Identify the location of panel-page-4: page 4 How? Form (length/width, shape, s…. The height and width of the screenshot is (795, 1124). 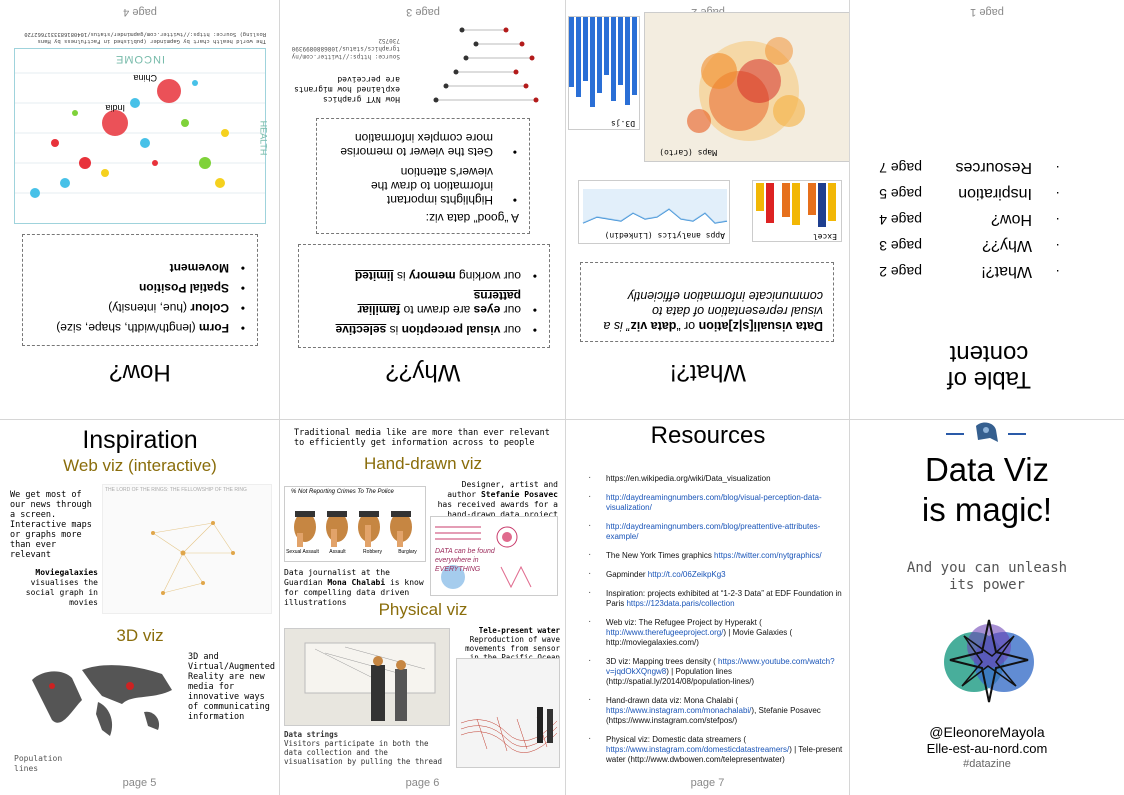
(140, 210).